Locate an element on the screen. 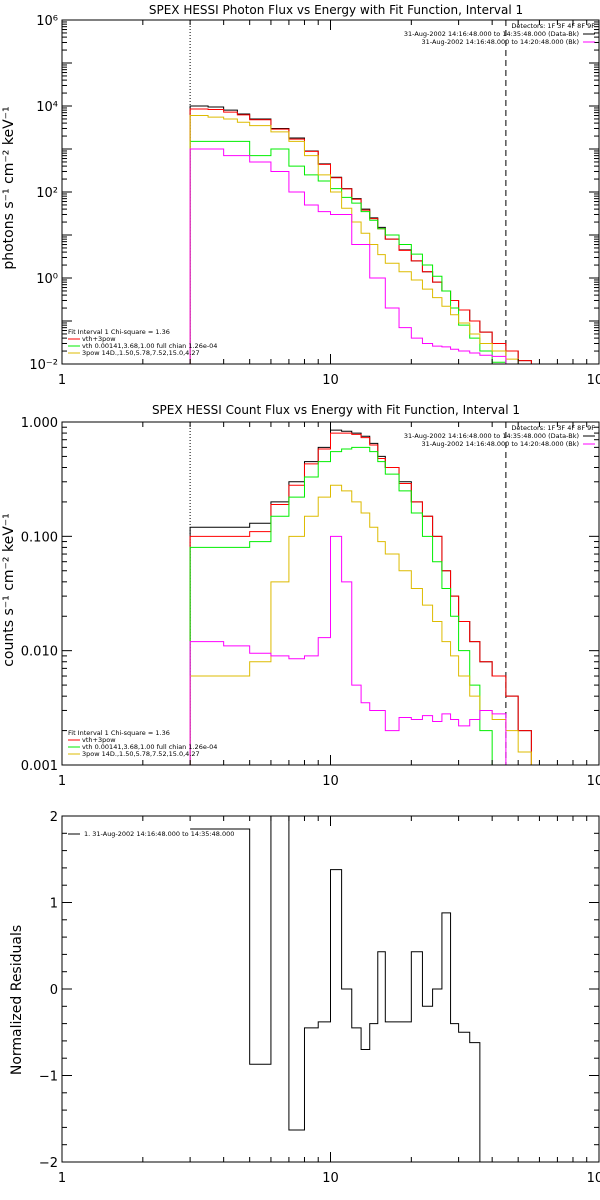  y-tick-label: 0.010 is located at coordinates (39, 652).